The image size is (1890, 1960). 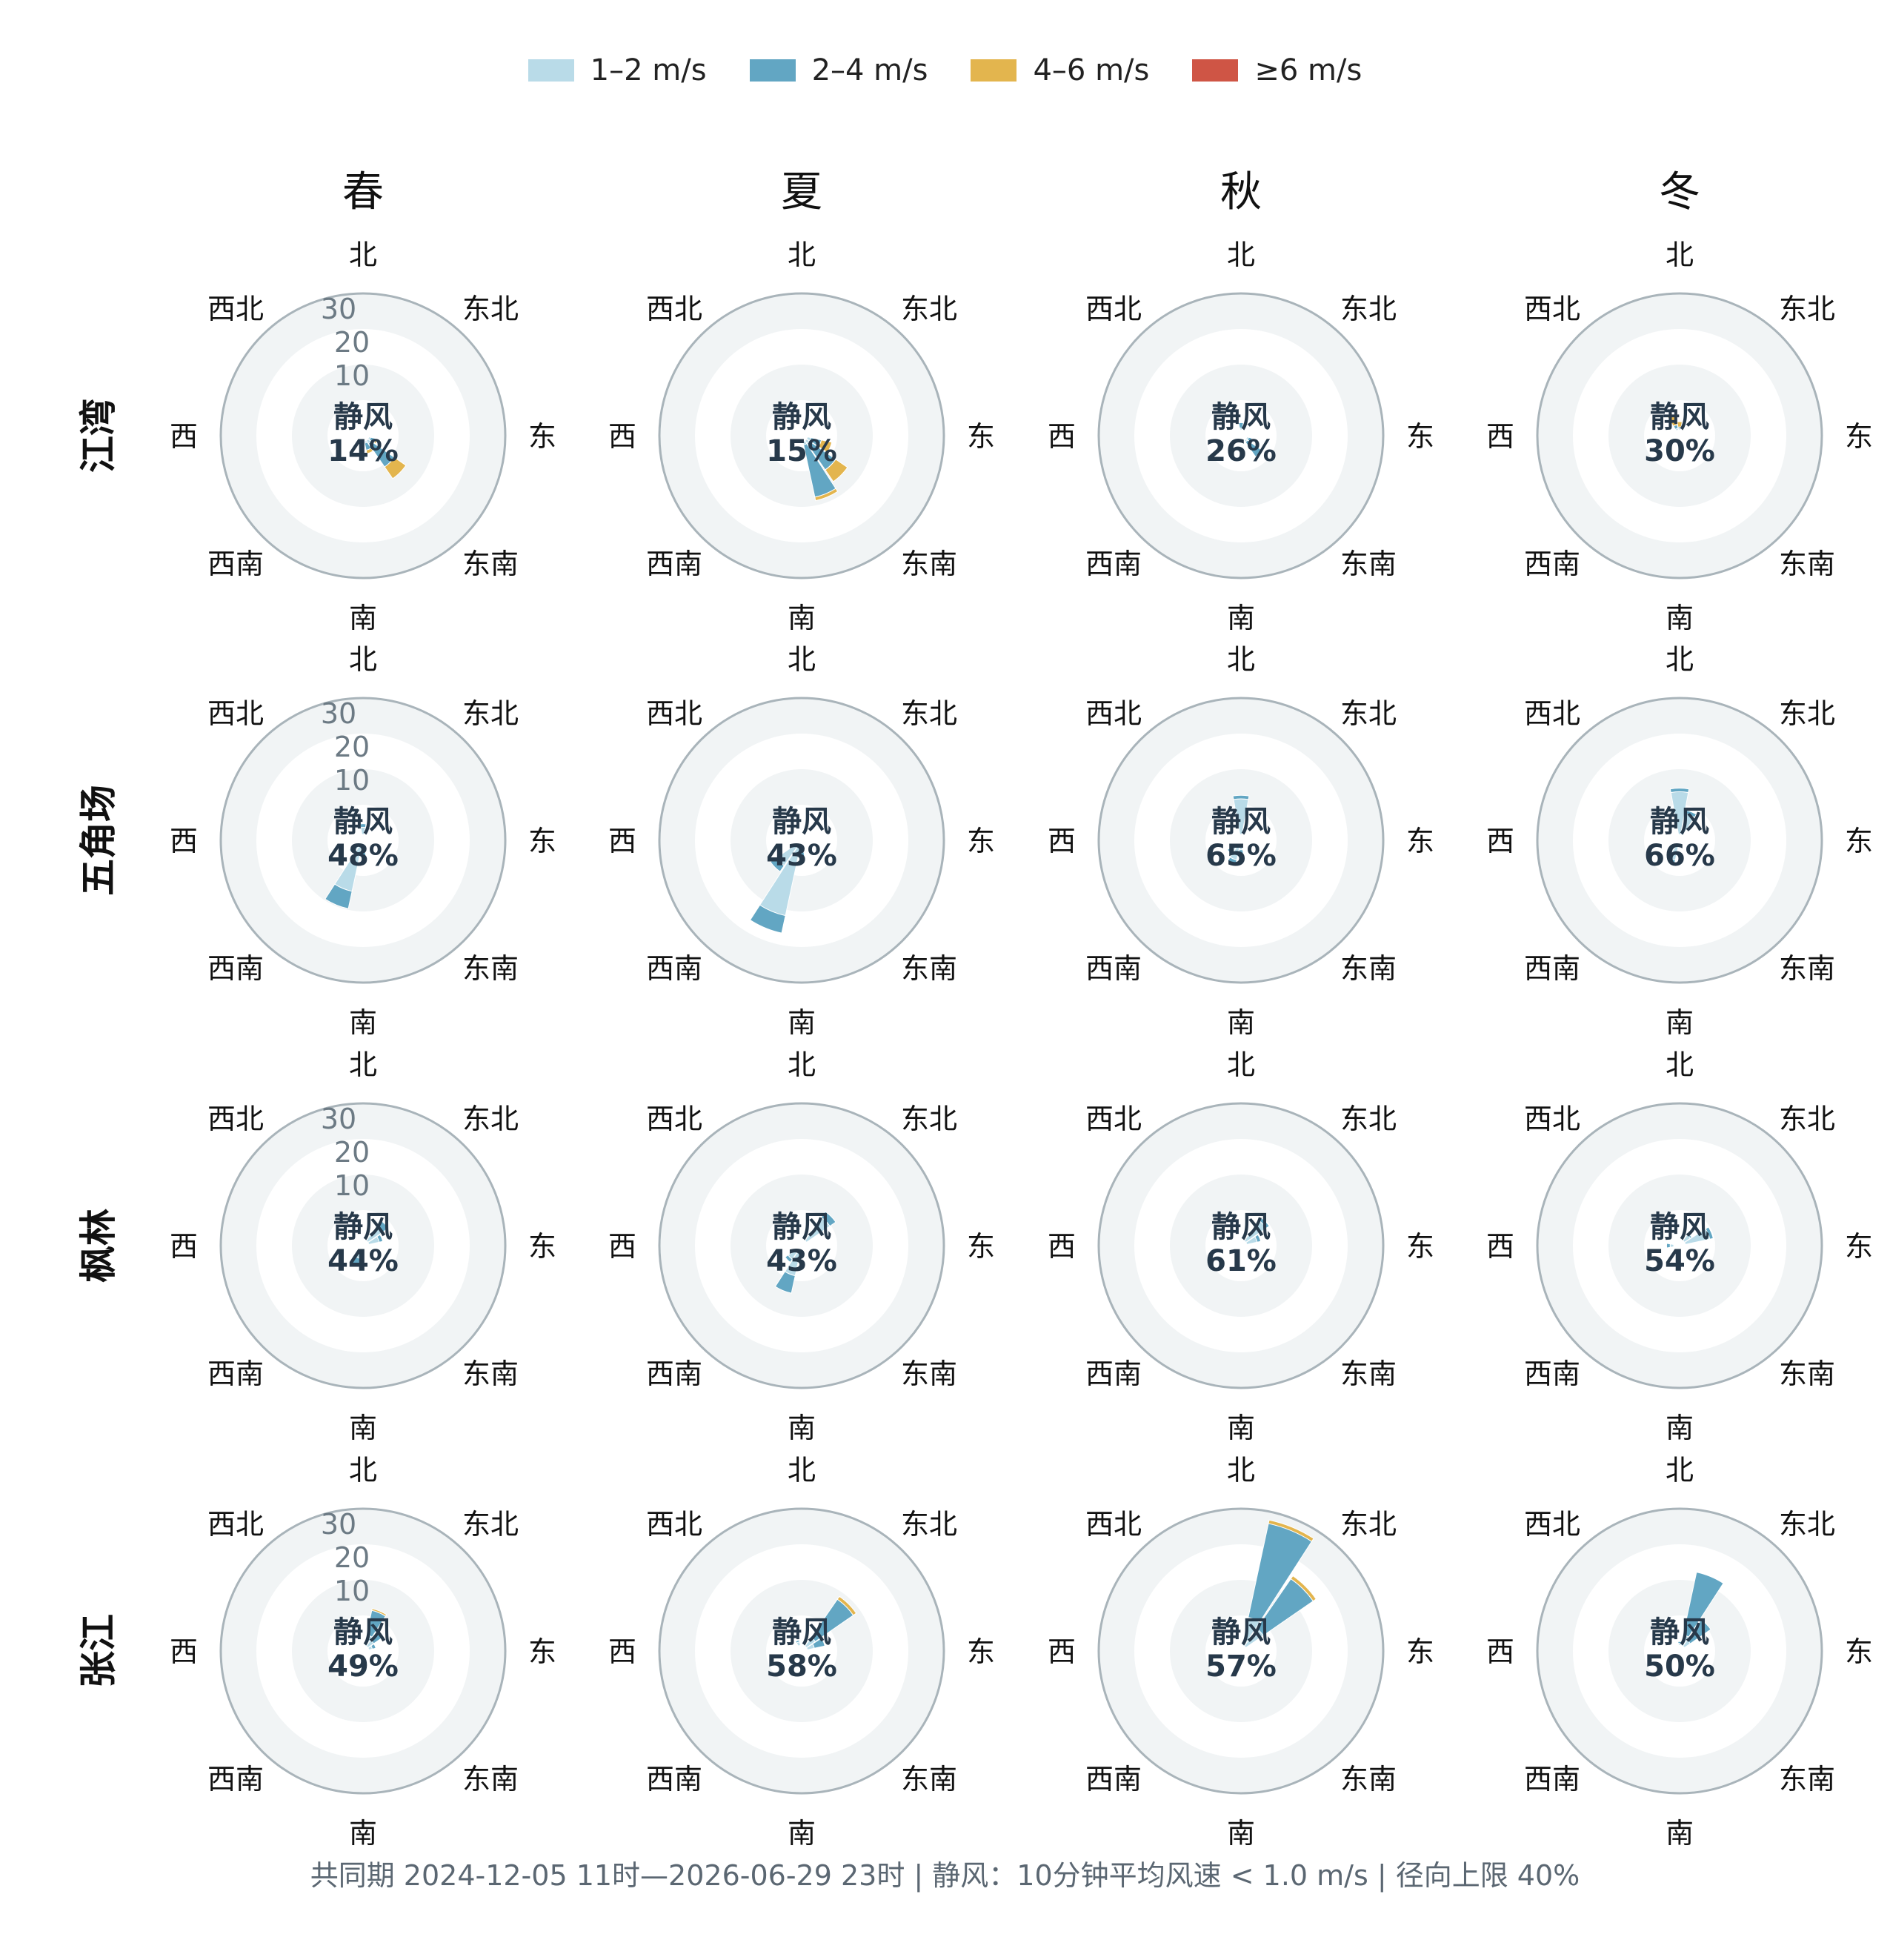 I want to click on calm-percent: 14%, so click(x=363, y=451).